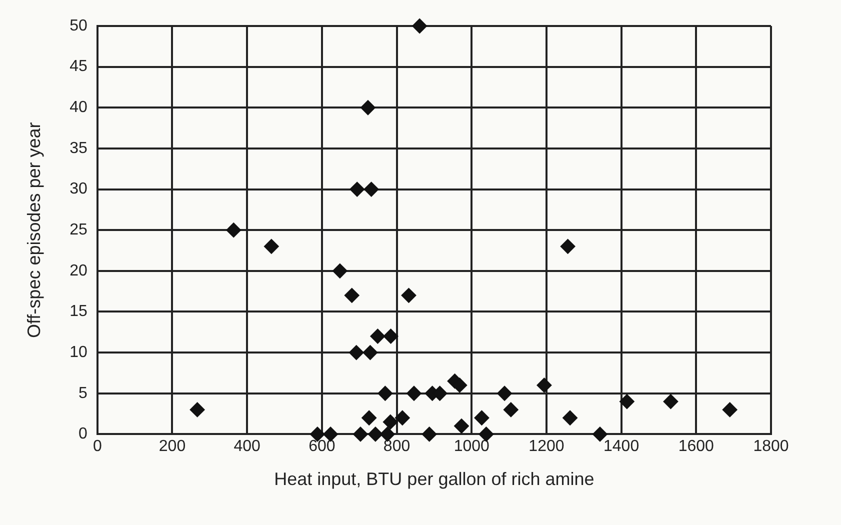 The image size is (841, 525). I want to click on x-tick-label: 1400, so click(622, 447).